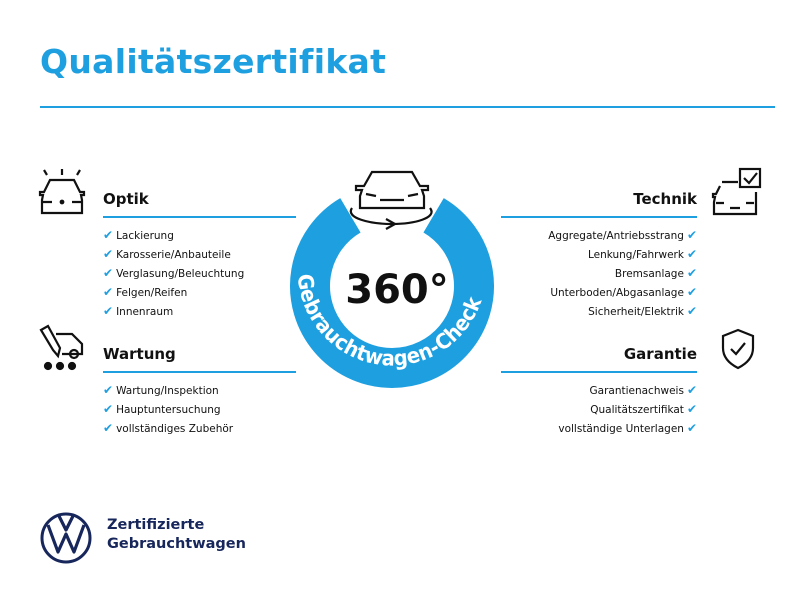 Image resolution: width=800 pixels, height=600 pixels. Describe the element at coordinates (636, 312) in the screenshot. I see `checklist-item-label: Sicherheit/Elektrik` at that location.